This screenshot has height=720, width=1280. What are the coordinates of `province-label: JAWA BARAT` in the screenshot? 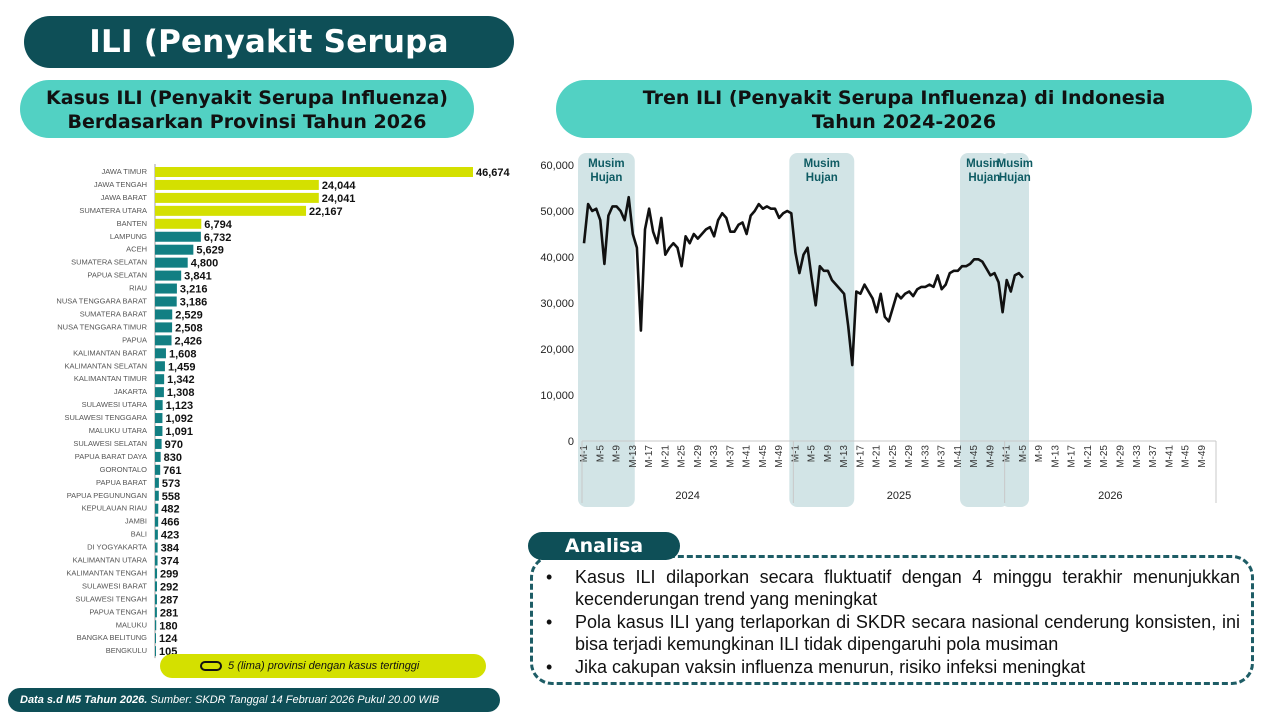 It's located at (124, 197).